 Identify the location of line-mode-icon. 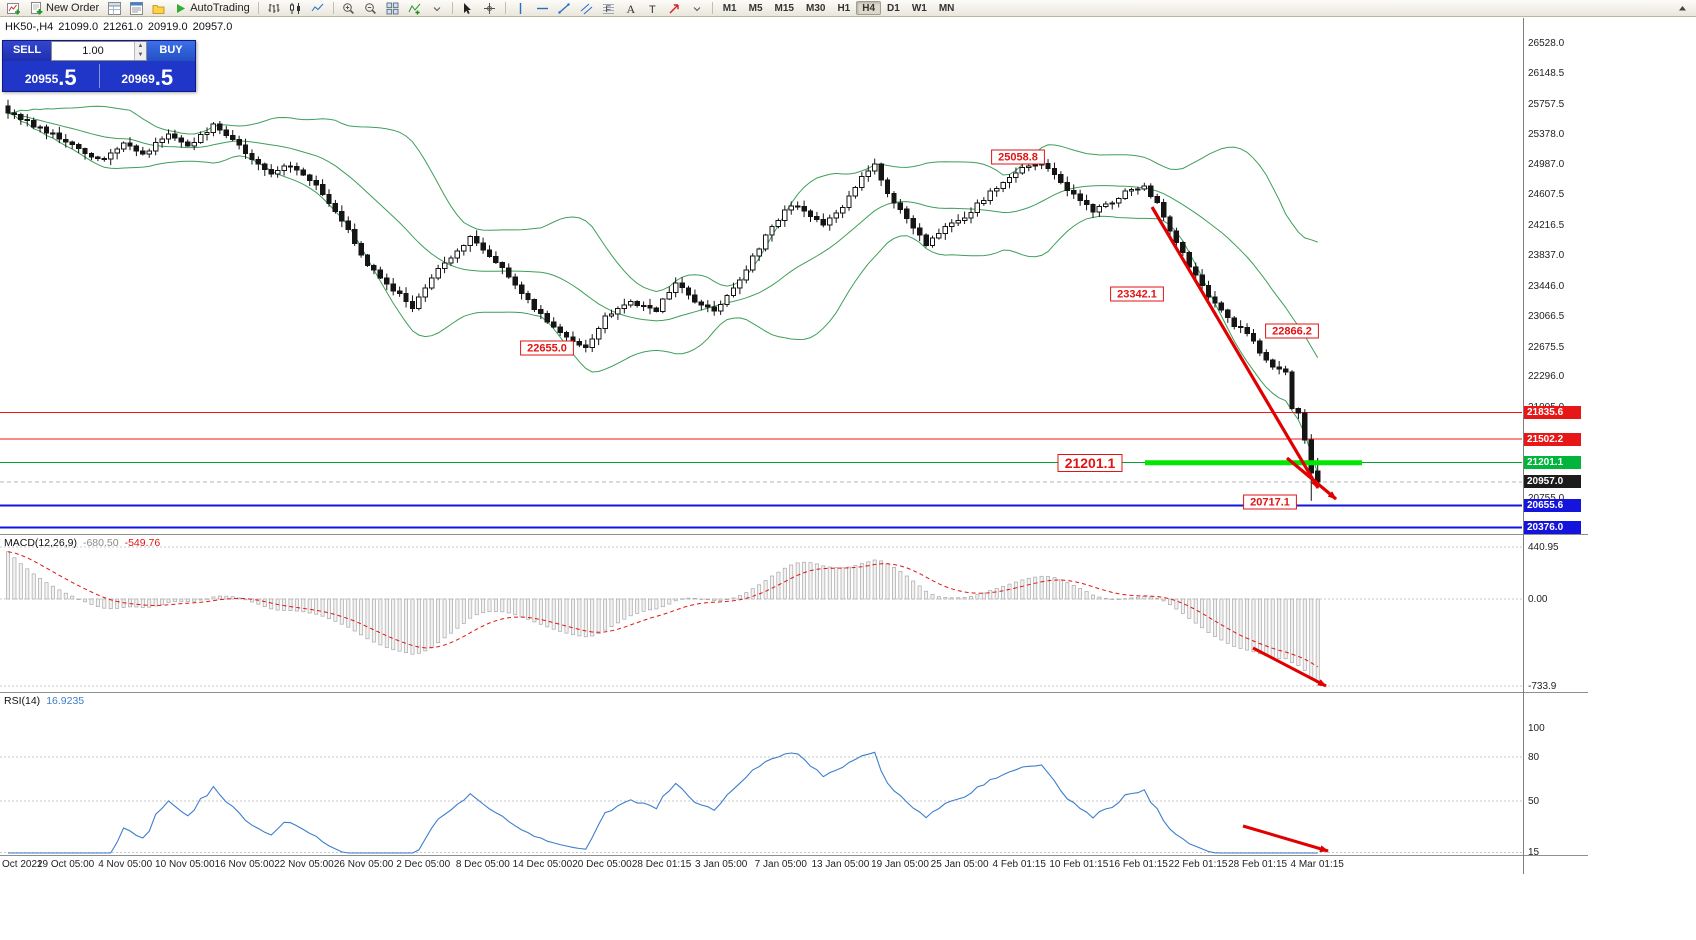
(318, 8).